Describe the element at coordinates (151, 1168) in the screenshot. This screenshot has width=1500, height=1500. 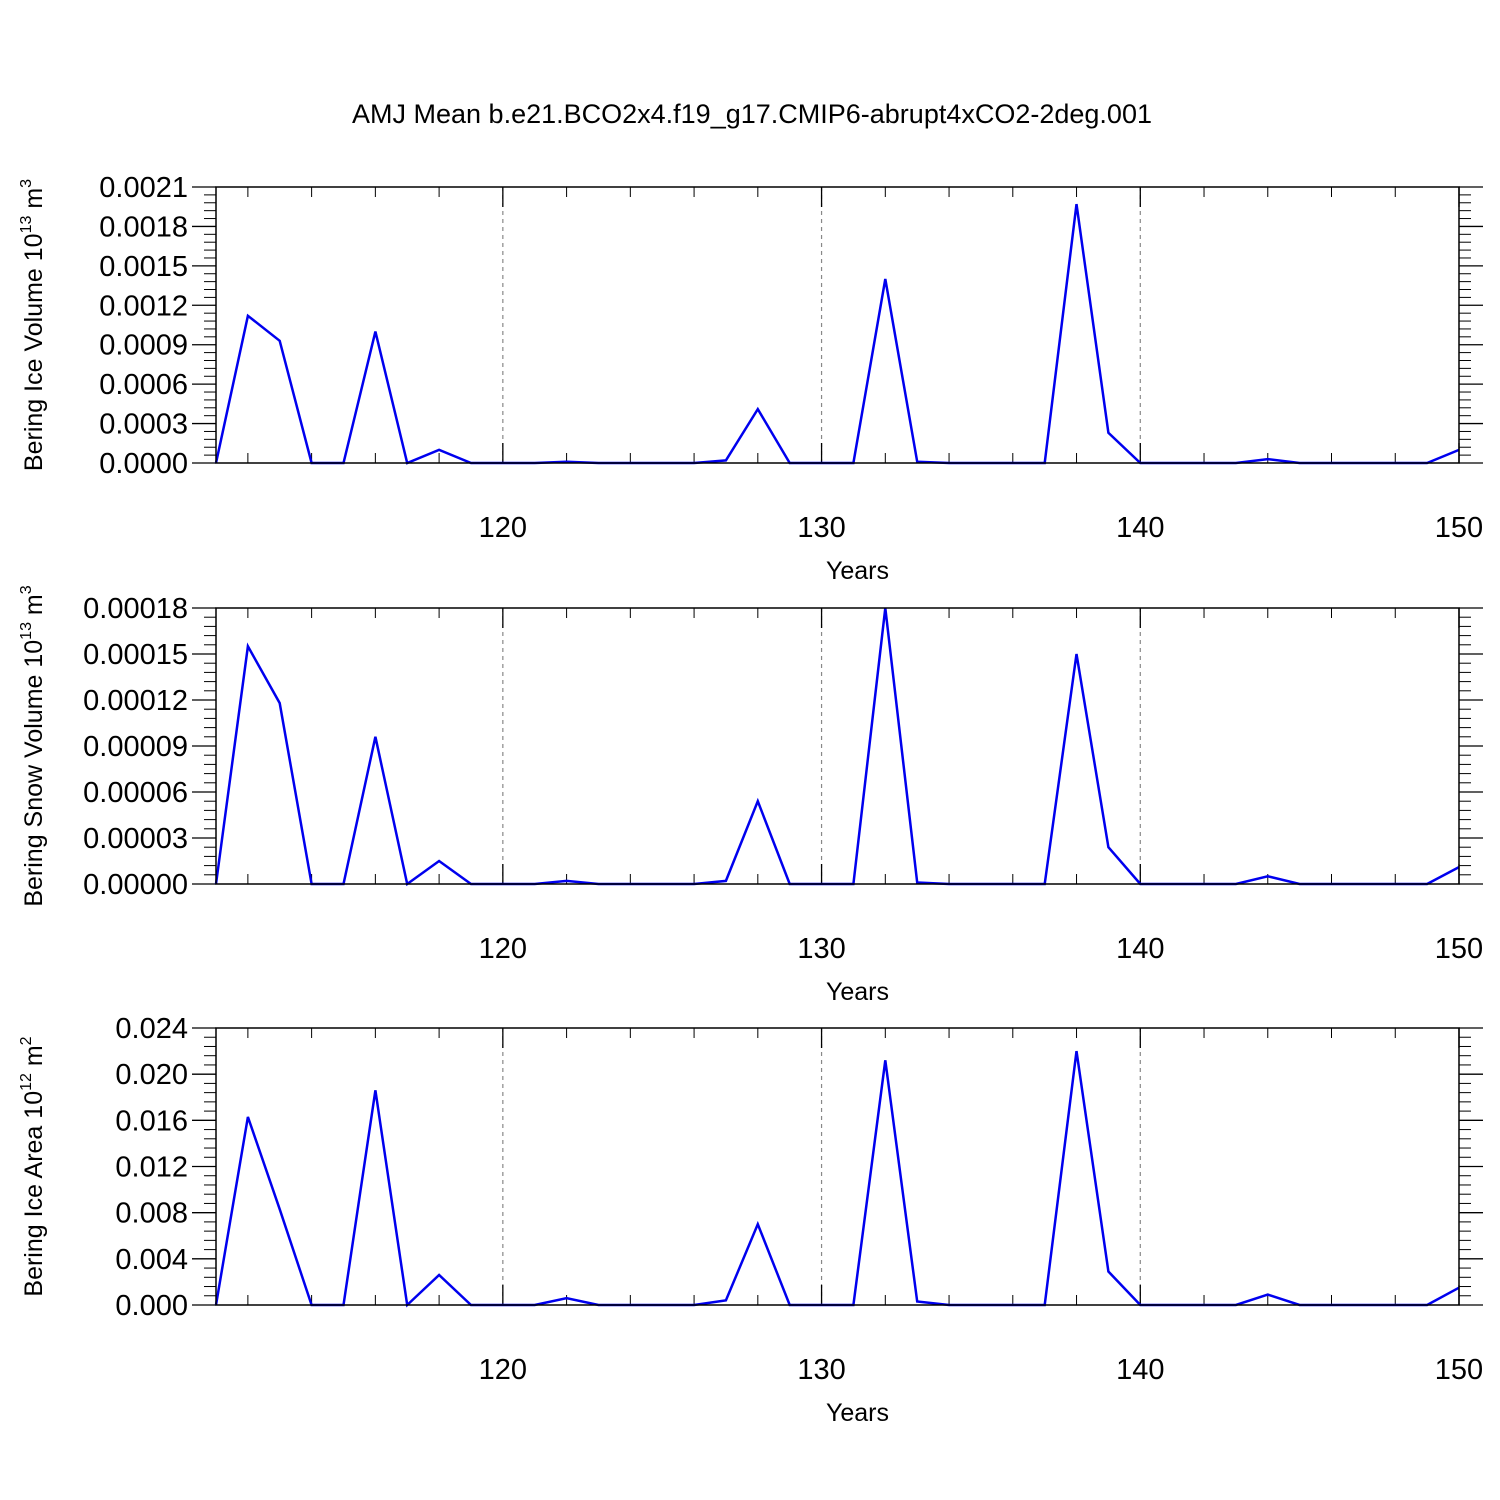
I see `y-tick-label: 0.012` at that location.